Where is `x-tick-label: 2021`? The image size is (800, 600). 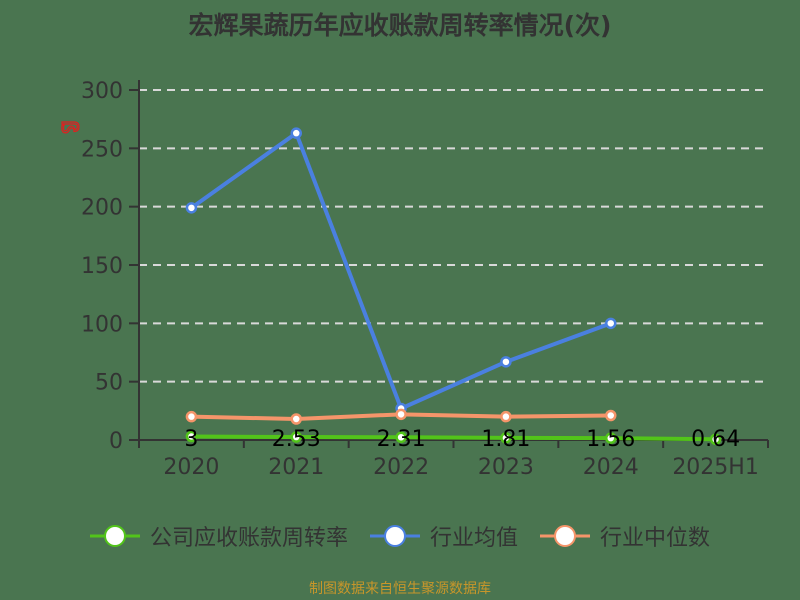 x-tick-label: 2021 is located at coordinates (296, 467).